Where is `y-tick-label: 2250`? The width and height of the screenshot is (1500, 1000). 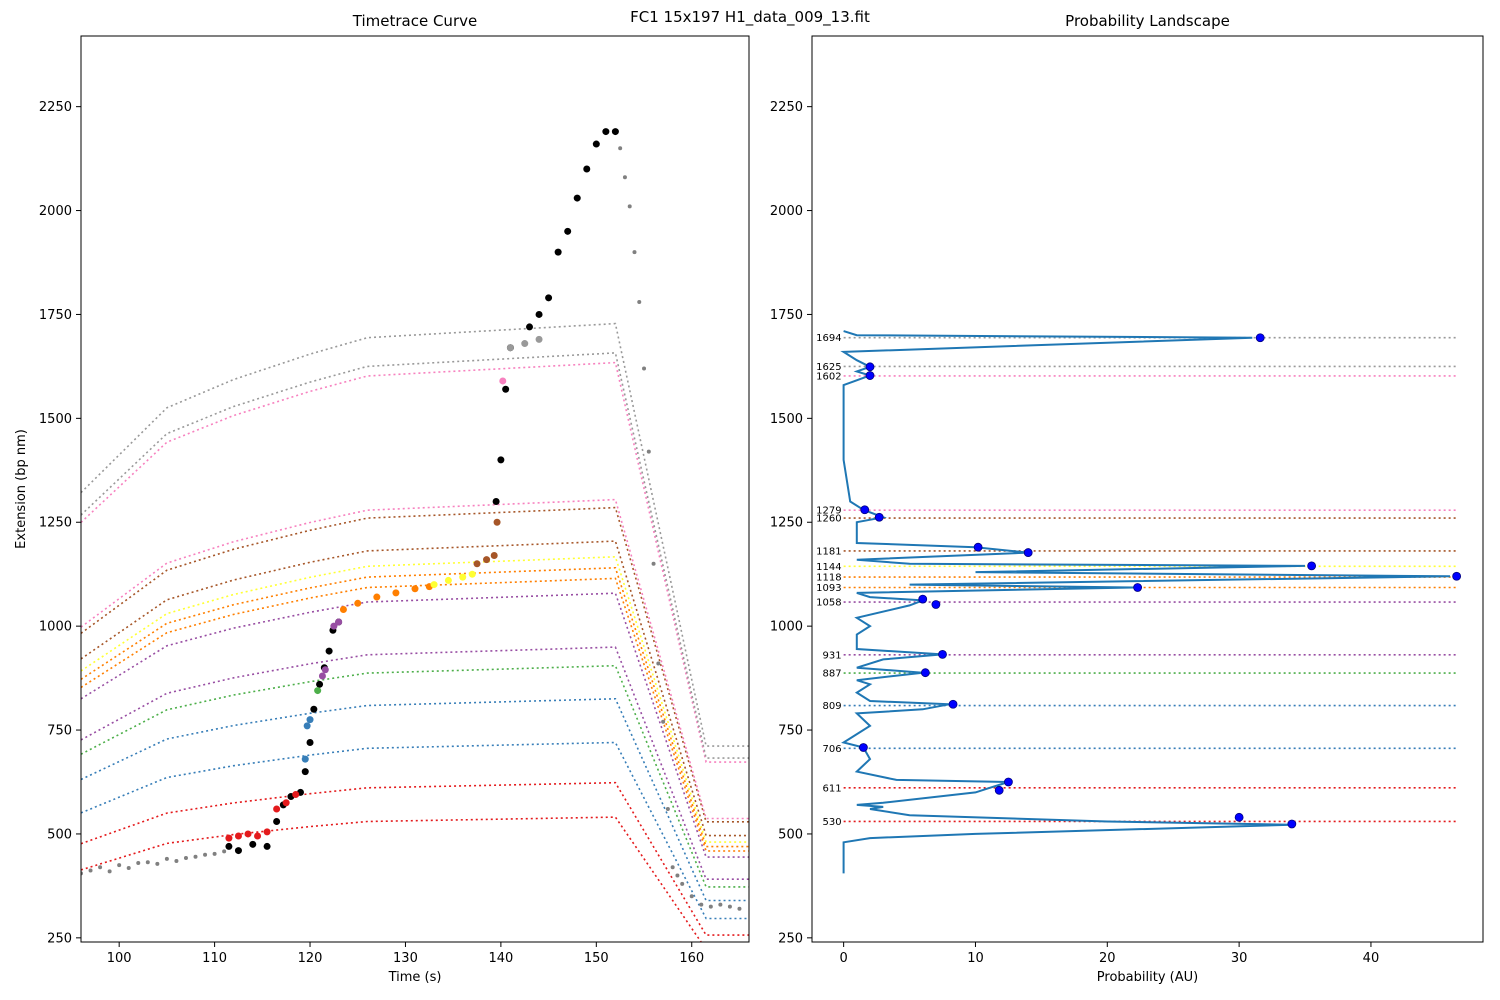 y-tick-label: 2250 is located at coordinates (786, 107).